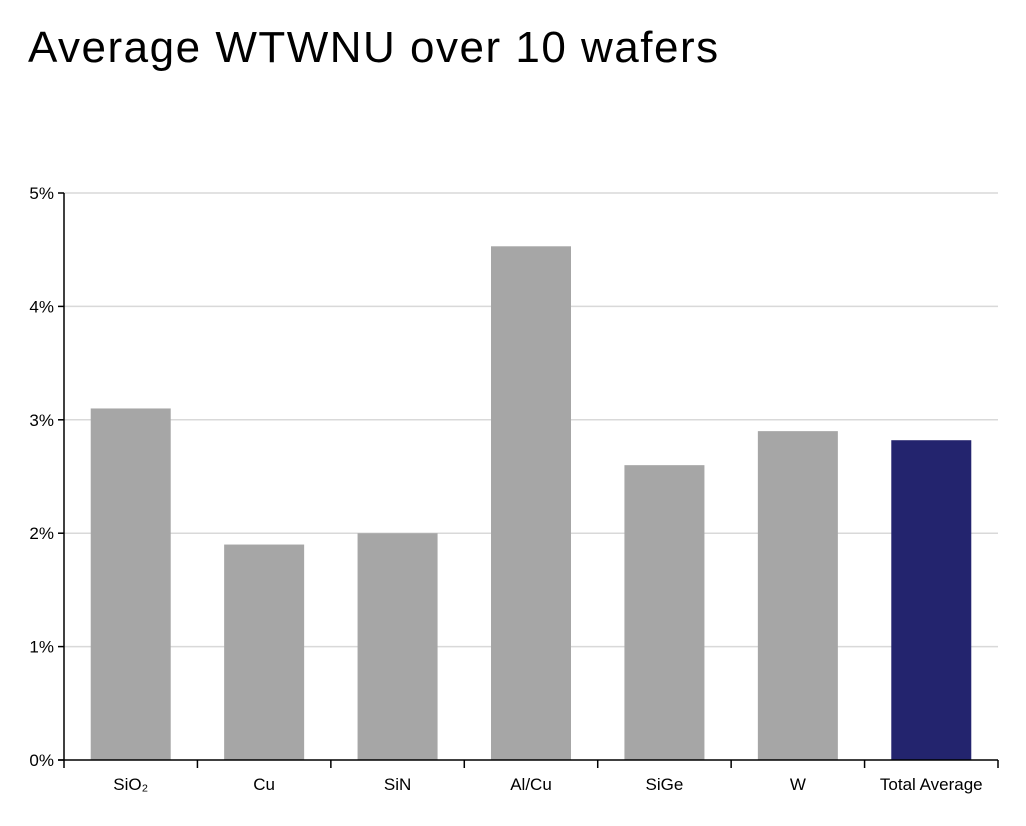 The height and width of the screenshot is (826, 1026). I want to click on x-tick-label: SiGe, so click(665, 784).